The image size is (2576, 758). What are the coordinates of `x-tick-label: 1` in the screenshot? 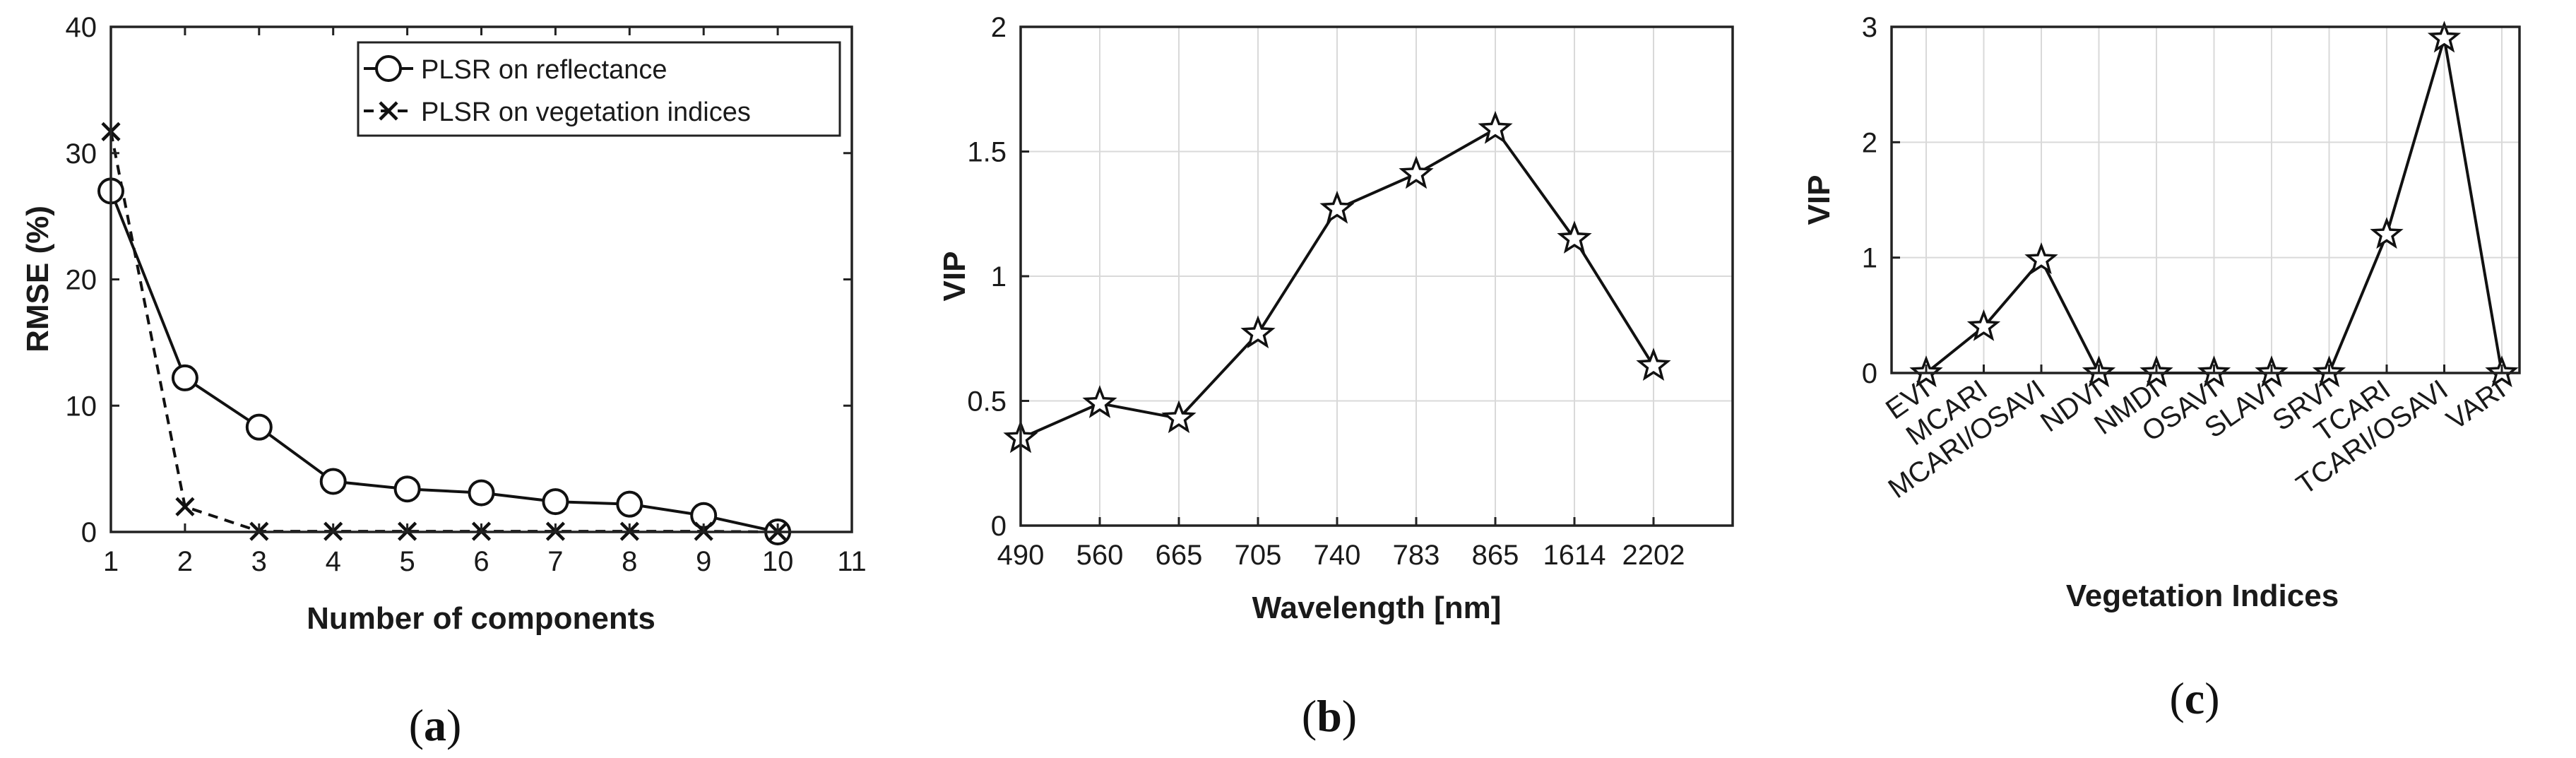 It's located at (111, 561).